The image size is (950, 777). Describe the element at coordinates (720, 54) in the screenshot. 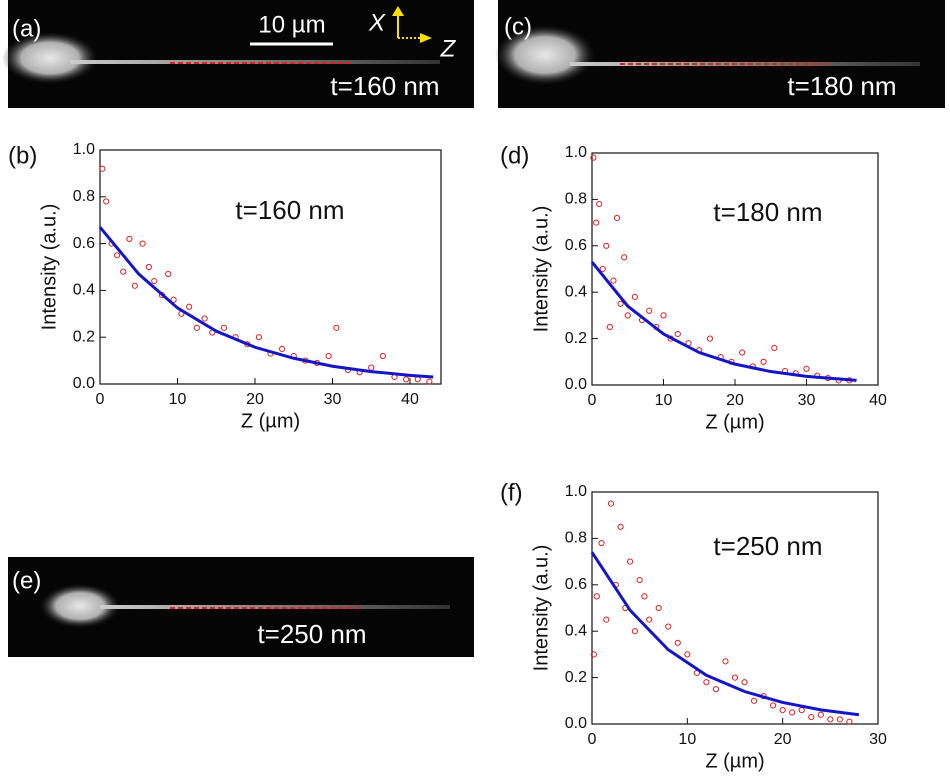

I see `image-c: (c) t=180 nm` at that location.